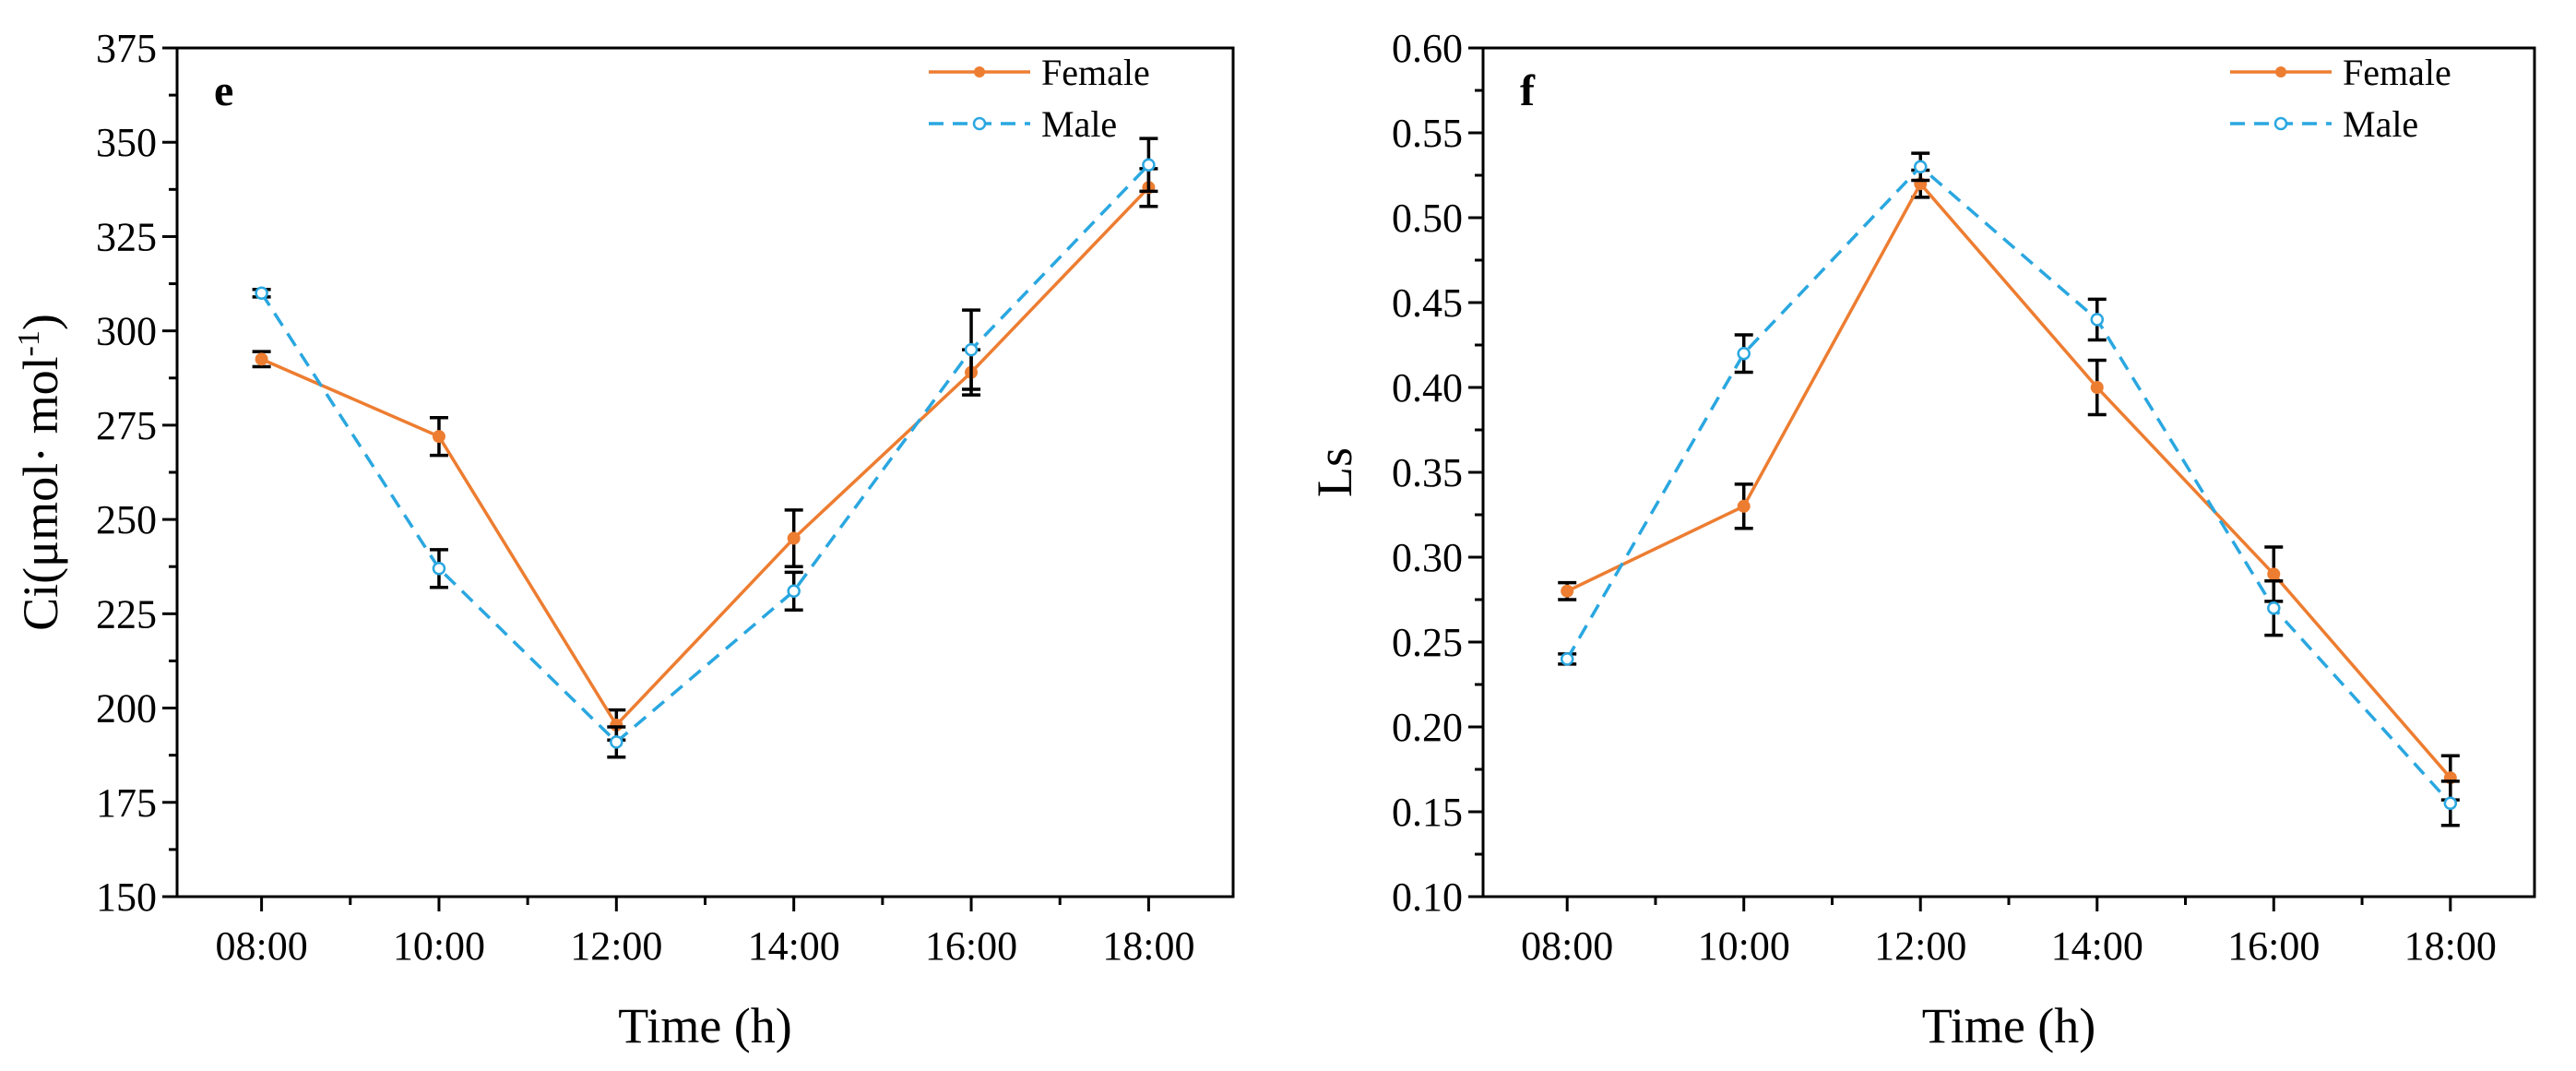 This screenshot has height=1071, width=2576. Describe the element at coordinates (126, 519) in the screenshot. I see `y-tick-label: 250` at that location.